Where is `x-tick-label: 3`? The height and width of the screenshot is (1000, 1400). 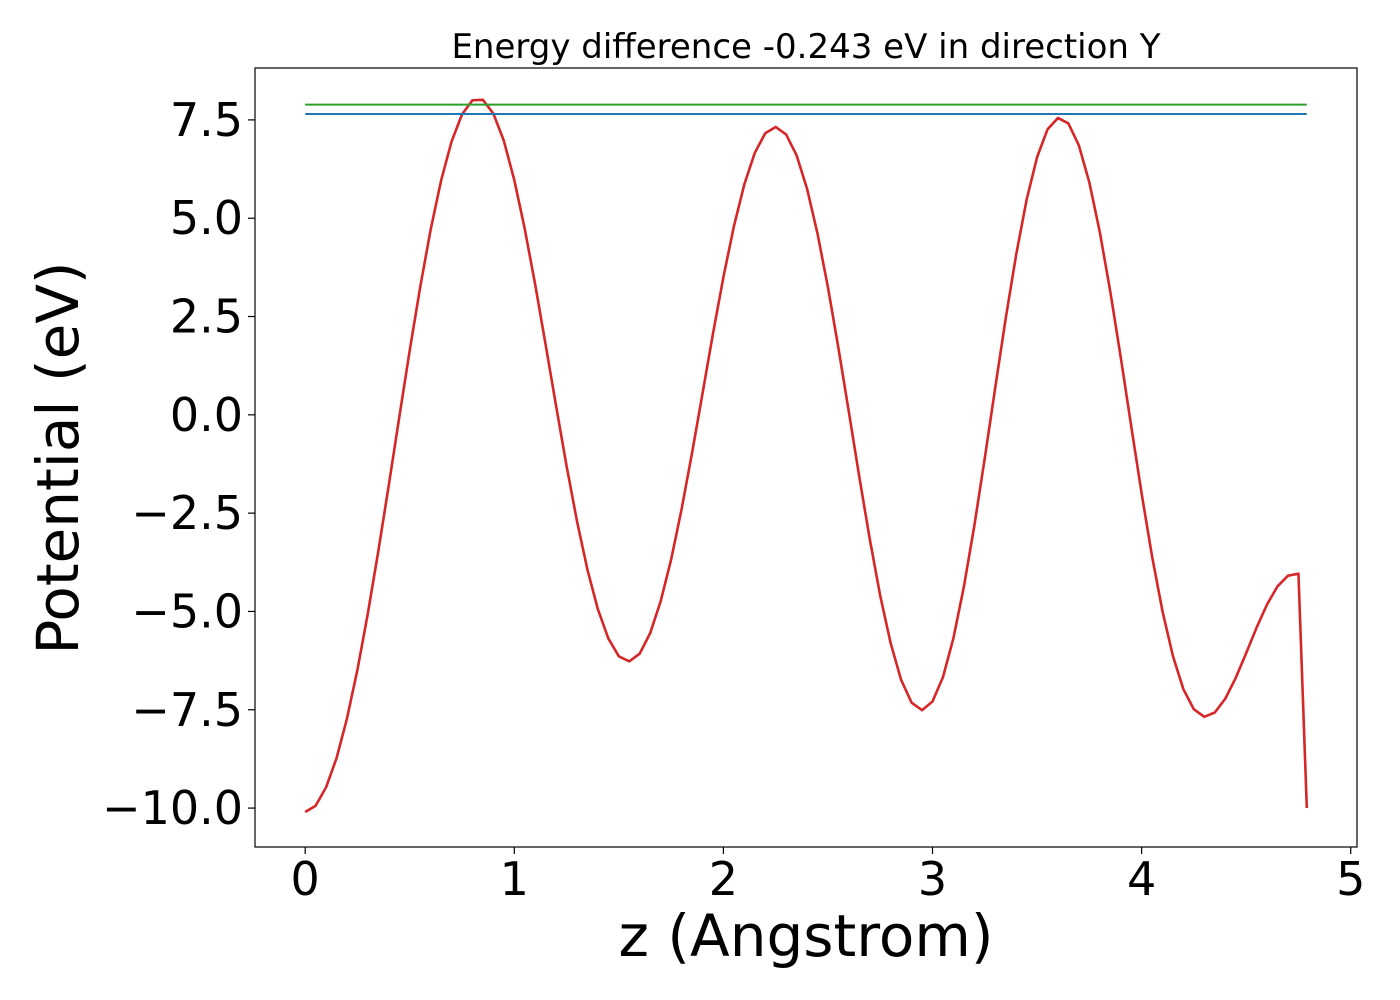 x-tick-label: 3 is located at coordinates (932, 879).